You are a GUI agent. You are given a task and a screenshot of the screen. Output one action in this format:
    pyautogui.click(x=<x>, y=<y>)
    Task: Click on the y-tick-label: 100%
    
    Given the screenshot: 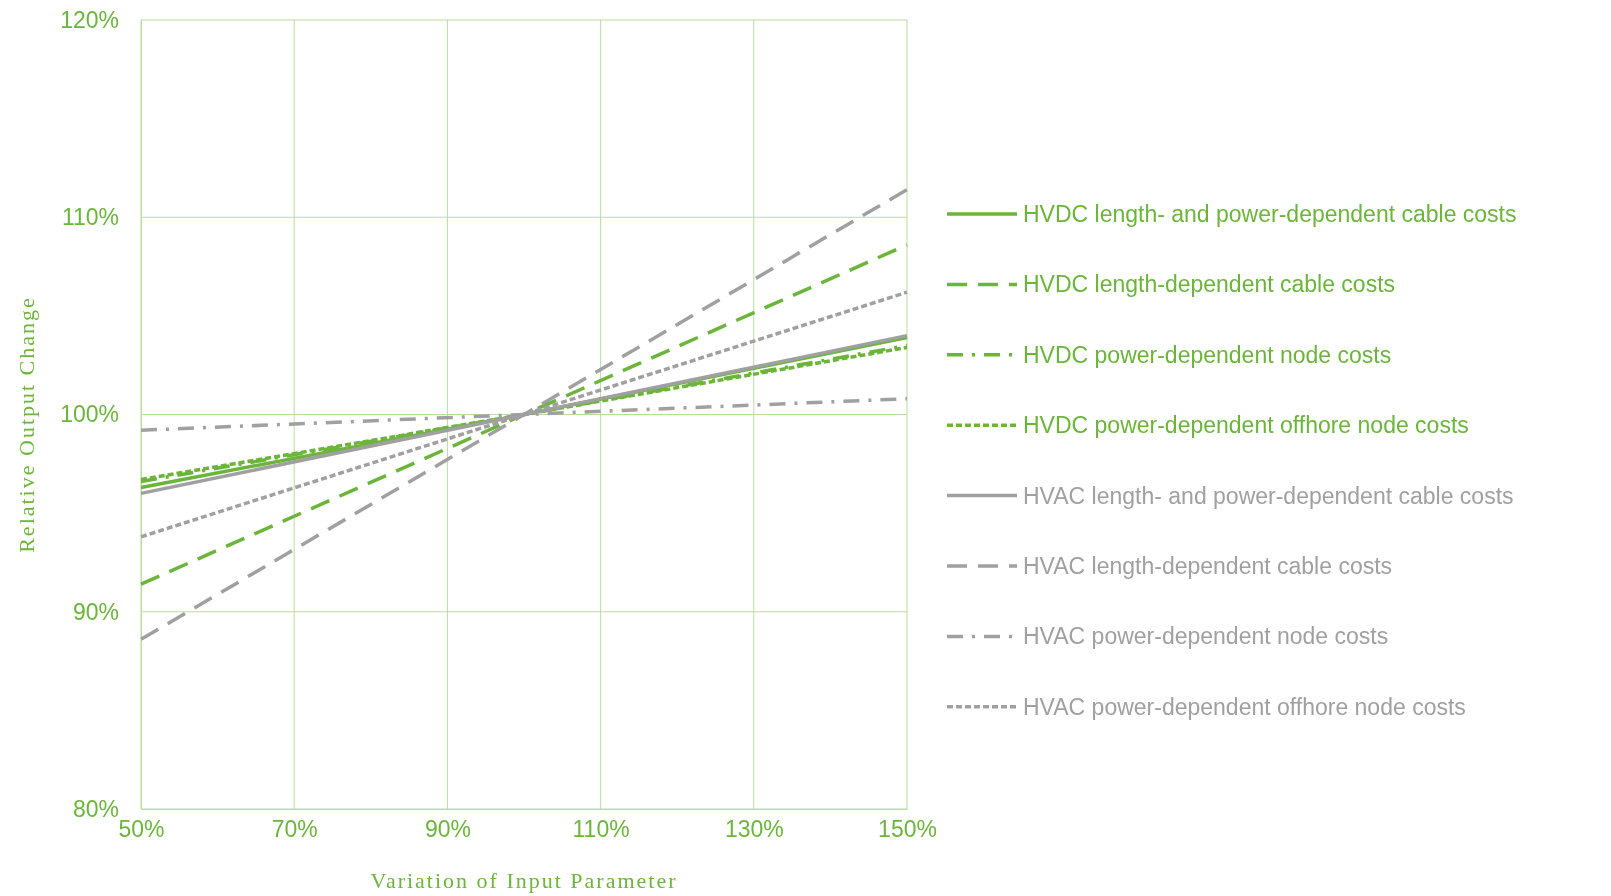 What is the action you would take?
    pyautogui.click(x=89, y=414)
    